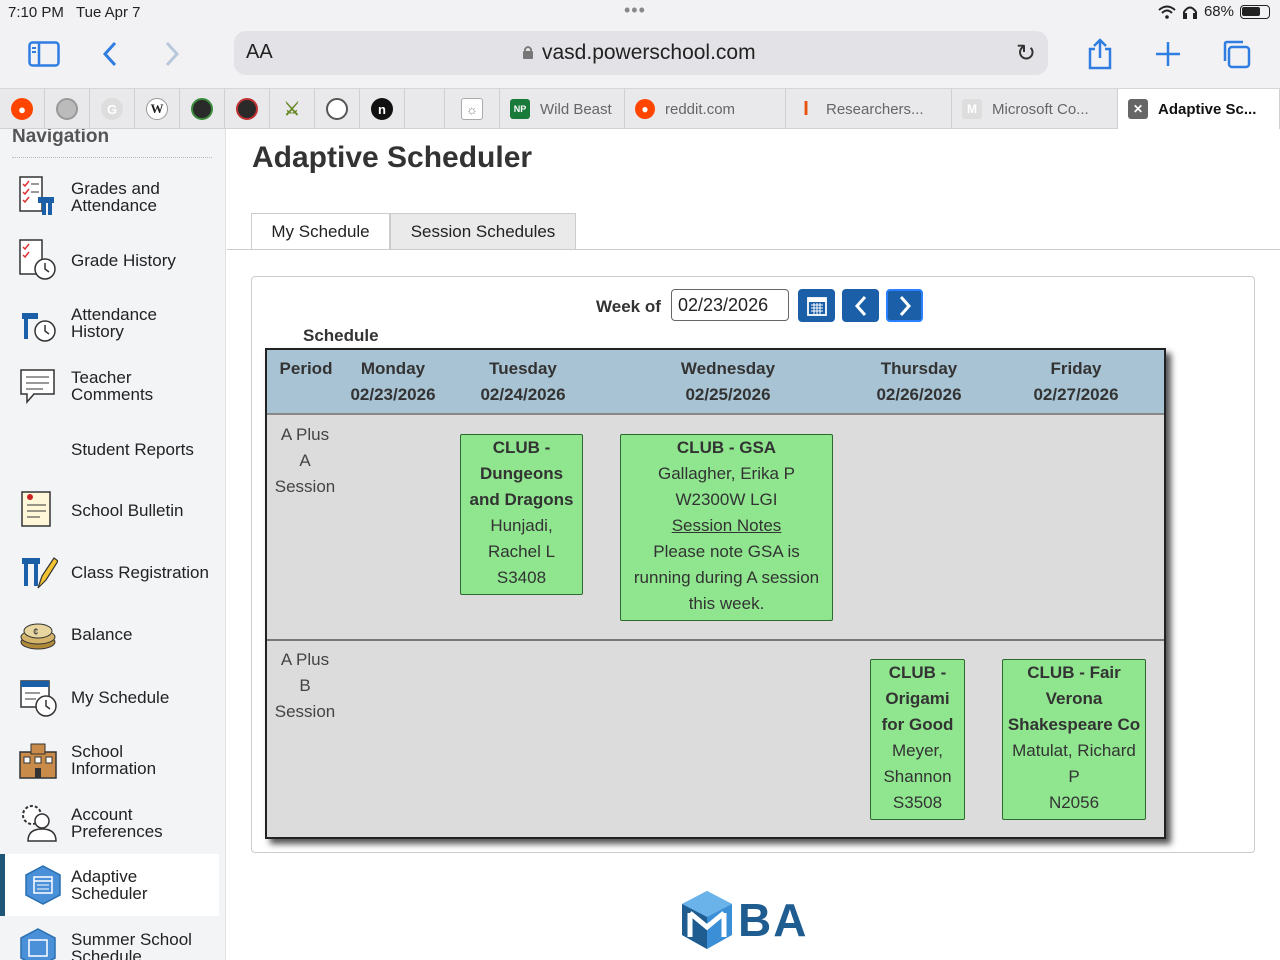 This screenshot has height=960, width=1280. Describe the element at coordinates (109, 386) in the screenshot. I see `sidebar-item-teacher-comments: Teacher Comments` at that location.